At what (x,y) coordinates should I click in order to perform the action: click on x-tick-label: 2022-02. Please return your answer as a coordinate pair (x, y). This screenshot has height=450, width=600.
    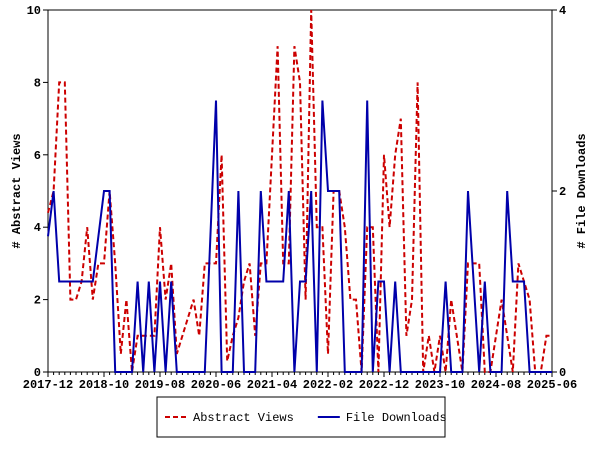
    Looking at the image, I should click on (328, 385).